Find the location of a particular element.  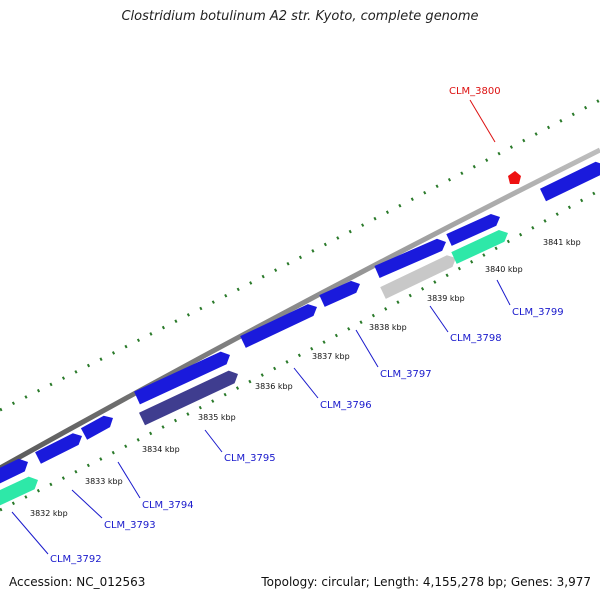

gene-label: CLM_3798 is located at coordinates (476, 338).